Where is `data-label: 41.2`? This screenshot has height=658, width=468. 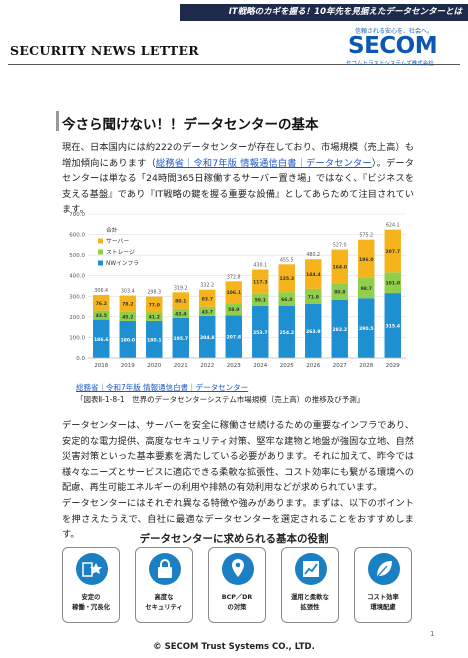
data-label: 41.2 is located at coordinates (154, 318).